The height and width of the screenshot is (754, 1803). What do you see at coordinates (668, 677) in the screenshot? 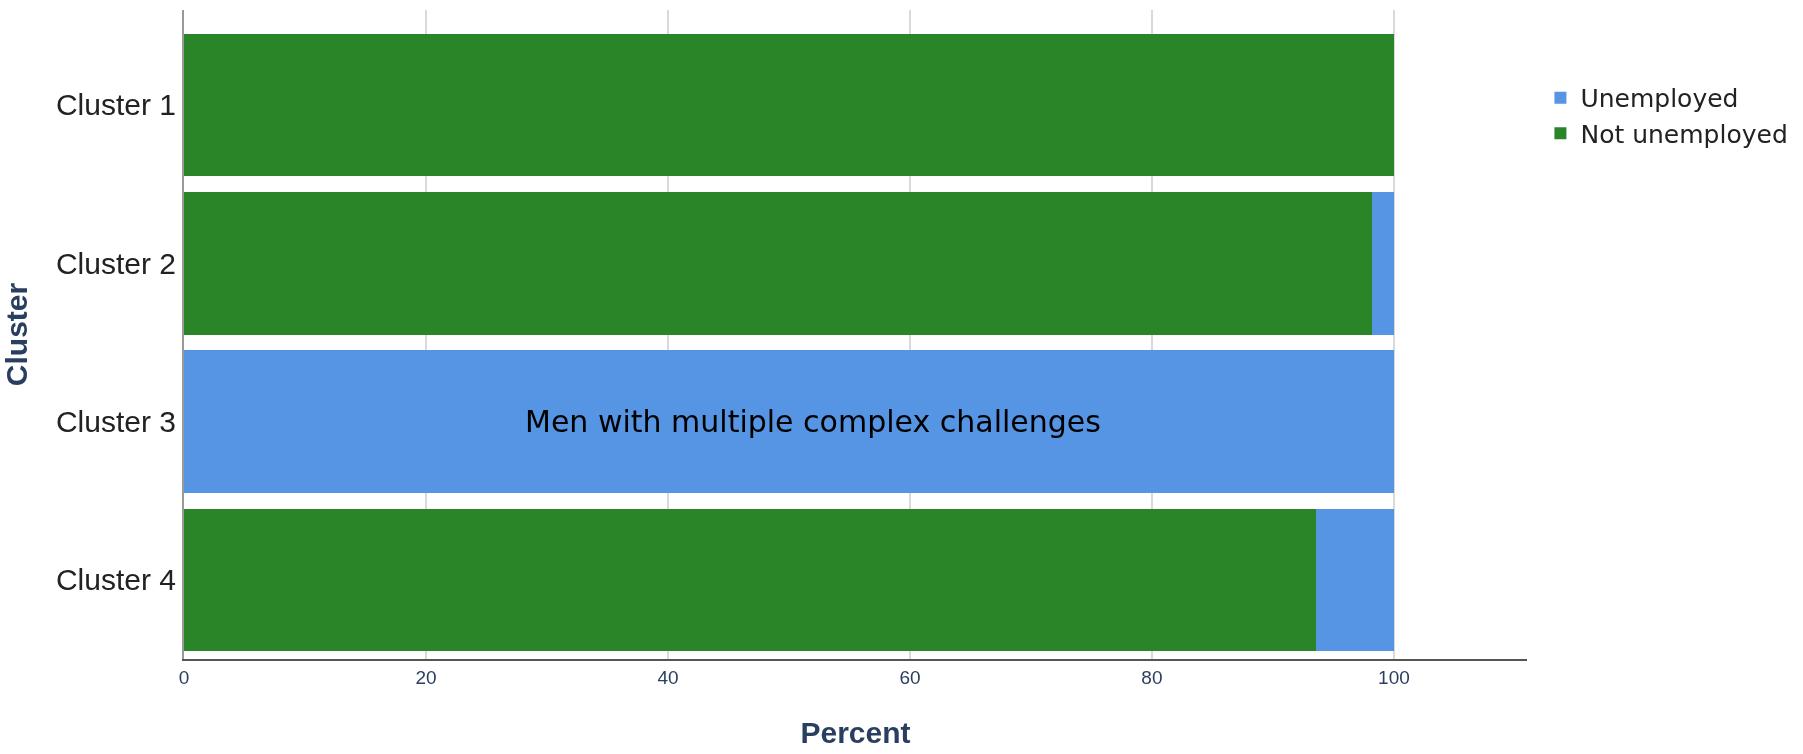
I see `x-tick-label: 40` at bounding box center [668, 677].